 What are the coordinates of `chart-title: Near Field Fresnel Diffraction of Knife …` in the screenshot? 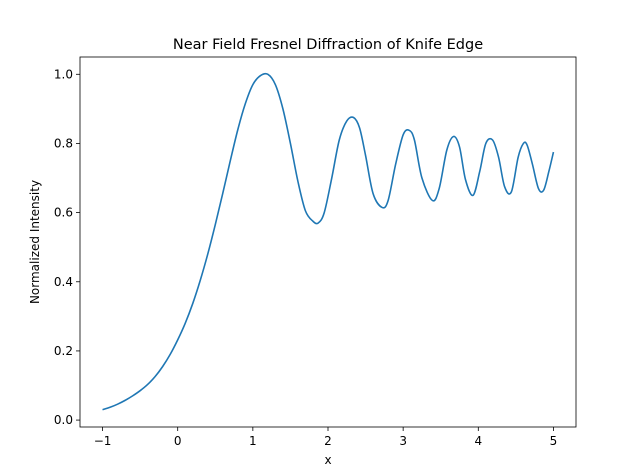 It's located at (328, 45).